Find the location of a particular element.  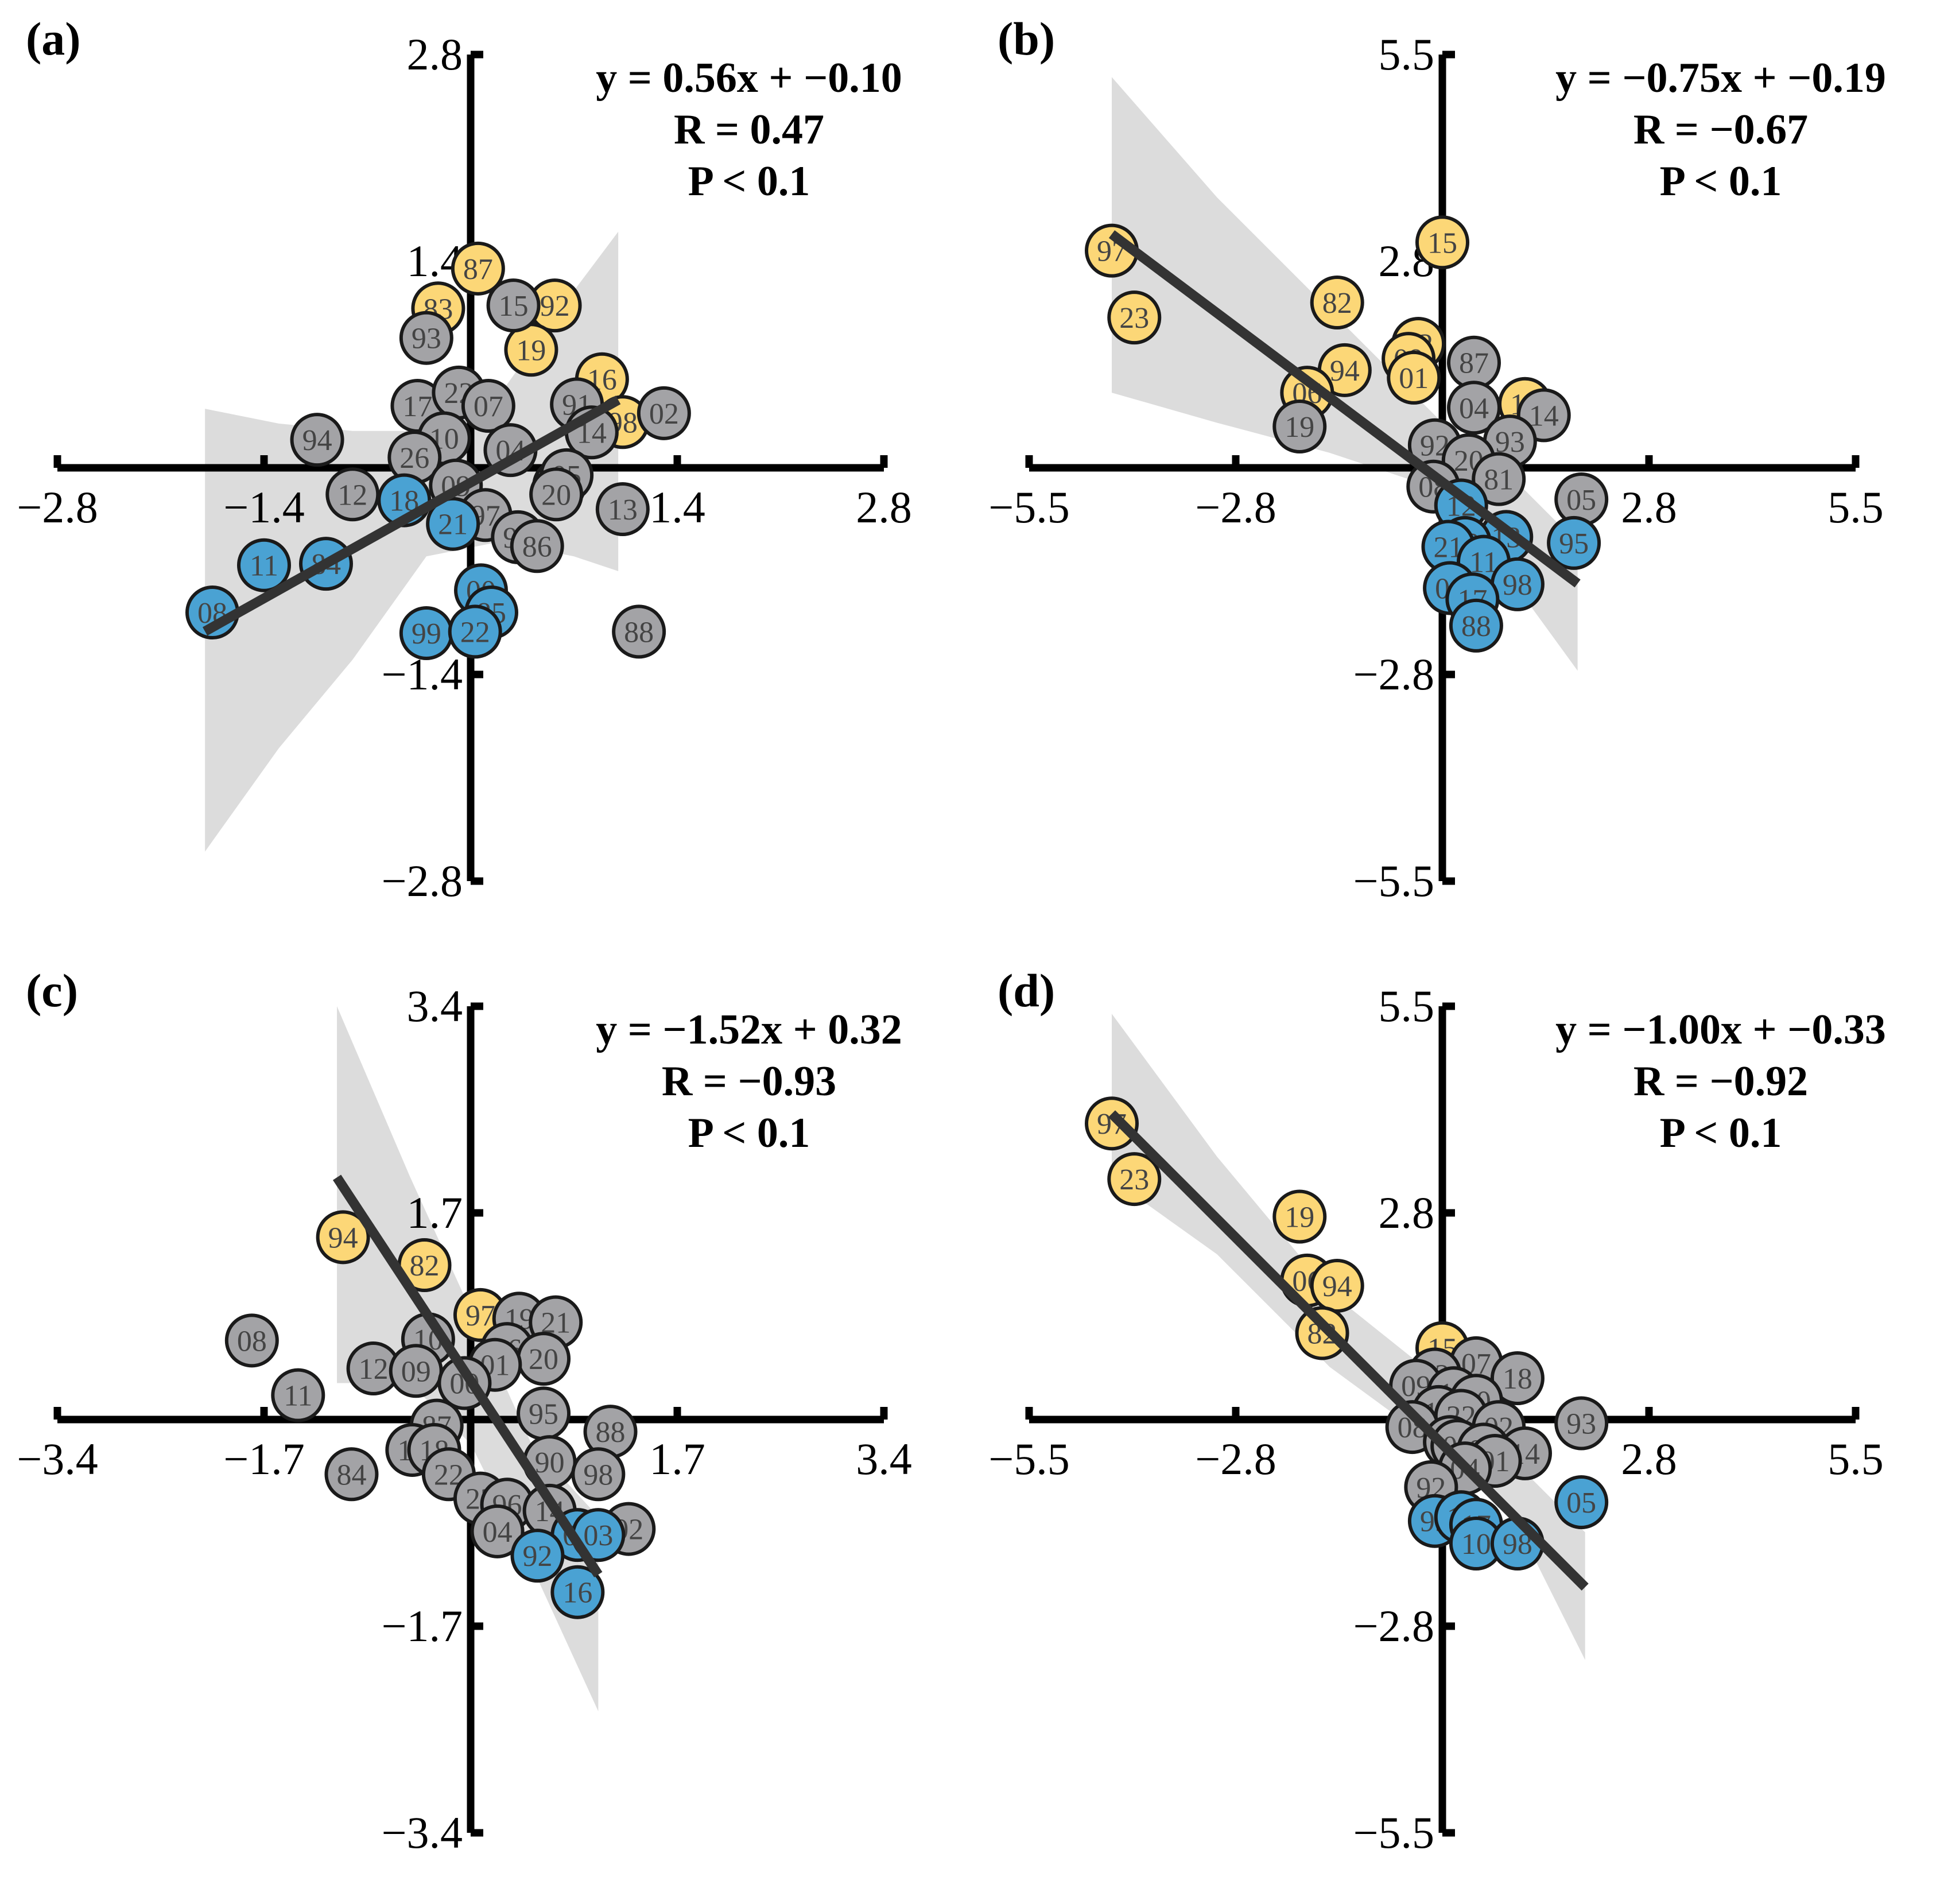

data-point: 23 is located at coordinates (1134, 318).